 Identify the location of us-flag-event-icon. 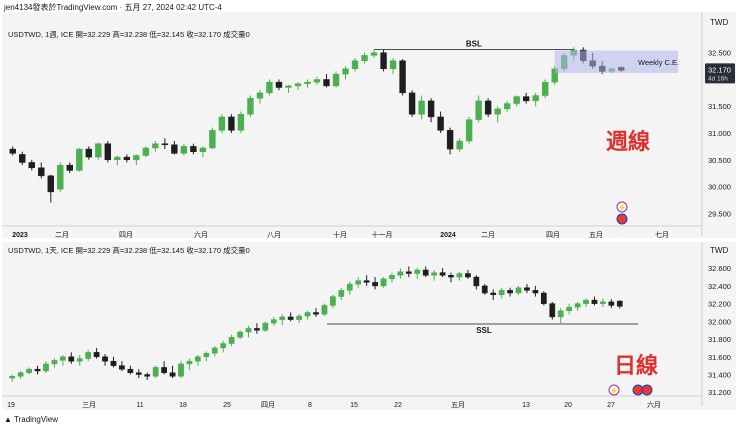
(647, 390).